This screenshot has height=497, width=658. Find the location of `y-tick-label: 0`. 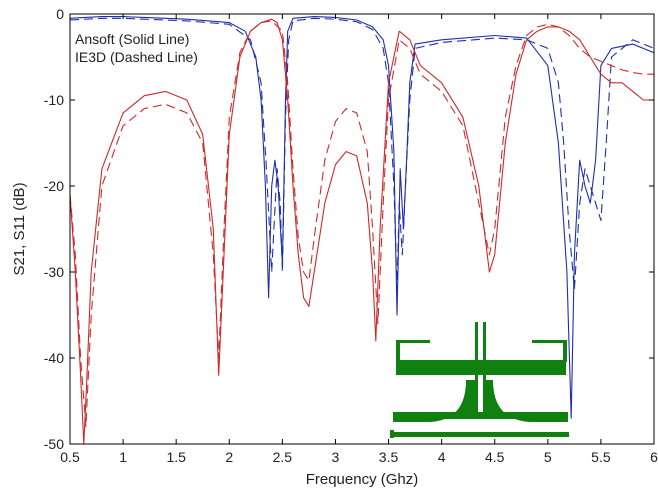

y-tick-label: 0 is located at coordinates (60, 14).